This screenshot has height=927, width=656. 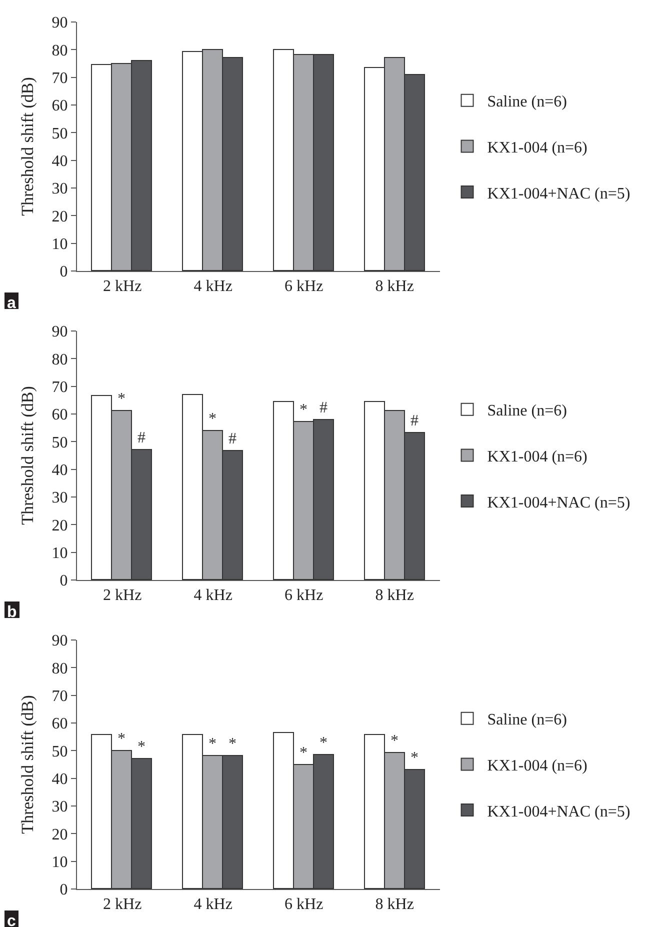 What do you see at coordinates (11, 920) in the screenshot?
I see `text: c` at bounding box center [11, 920].